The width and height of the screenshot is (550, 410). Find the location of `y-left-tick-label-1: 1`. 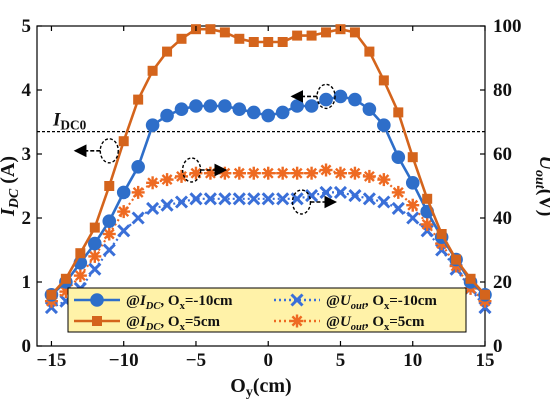

y-left-tick-label-1: 1 is located at coordinates (27, 282).